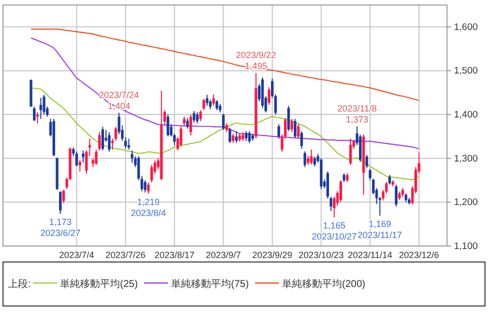 This screenshot has height=320, width=490. I want to click on x-tick-label: 2023/12/6, so click(419, 255).